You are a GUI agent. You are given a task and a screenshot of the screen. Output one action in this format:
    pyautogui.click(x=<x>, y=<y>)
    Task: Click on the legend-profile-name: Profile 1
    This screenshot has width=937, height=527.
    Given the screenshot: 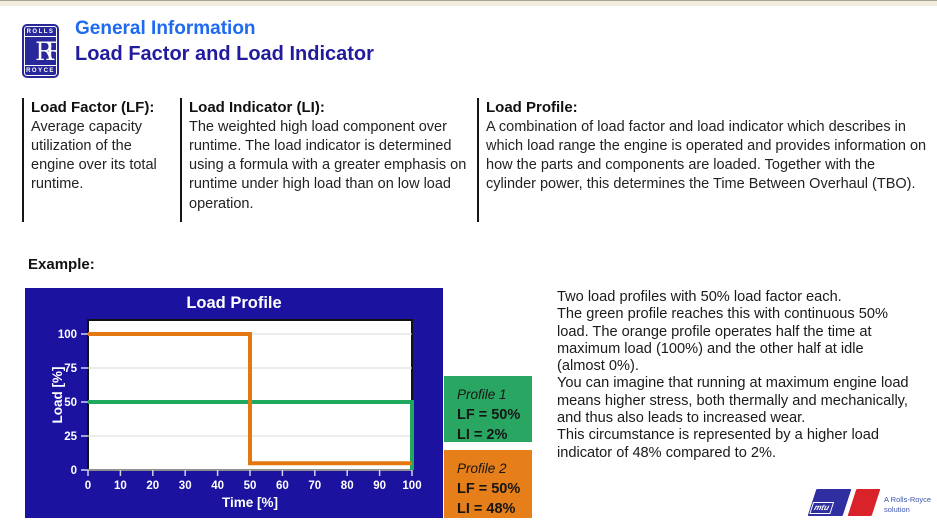 What is the action you would take?
    pyautogui.click(x=482, y=394)
    